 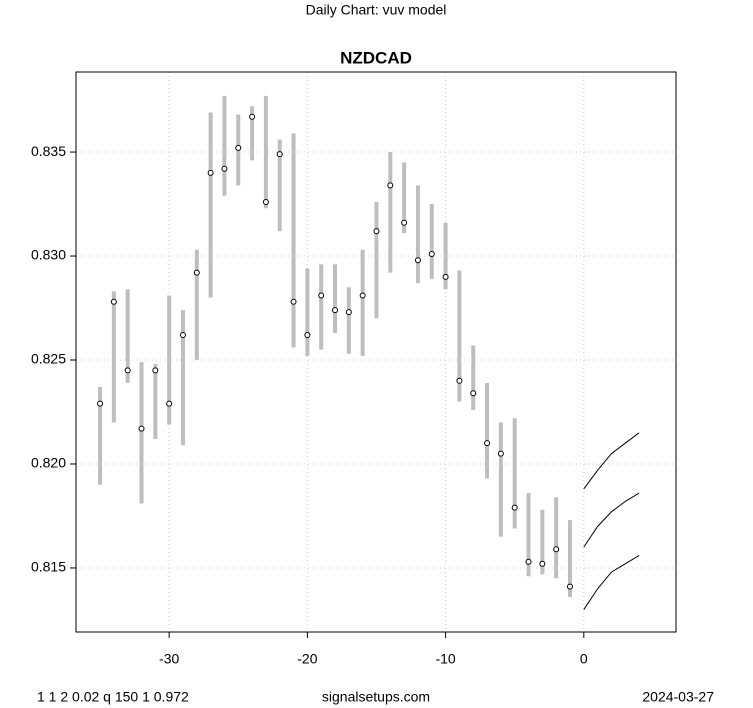 What do you see at coordinates (169, 659) in the screenshot?
I see `x-tick-label: -30` at bounding box center [169, 659].